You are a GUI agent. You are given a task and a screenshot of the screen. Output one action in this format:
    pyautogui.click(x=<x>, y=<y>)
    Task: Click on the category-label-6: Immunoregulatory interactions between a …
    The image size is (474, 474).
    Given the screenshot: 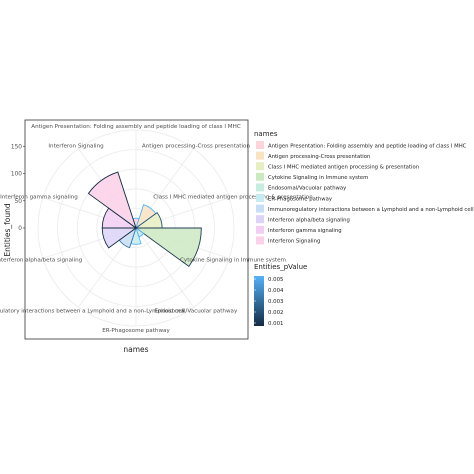 What is the action you would take?
    pyautogui.click(x=92, y=312)
    